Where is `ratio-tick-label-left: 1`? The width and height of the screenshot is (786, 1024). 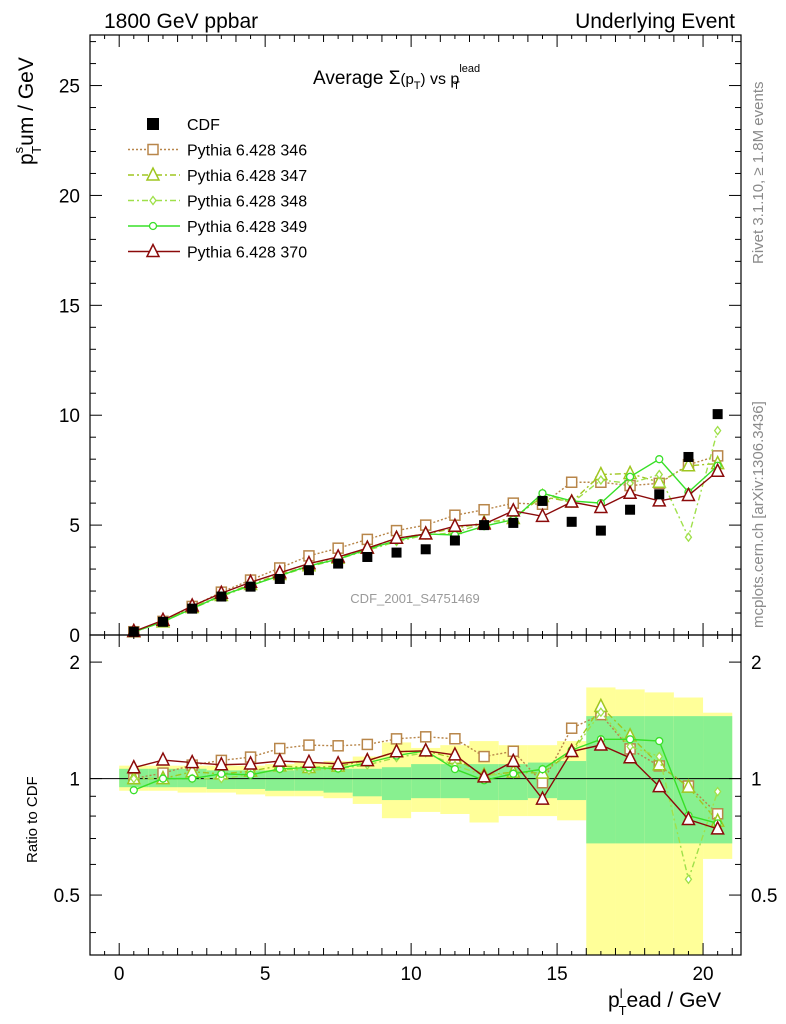
ratio-tick-label-left: 1 is located at coordinates (74, 780).